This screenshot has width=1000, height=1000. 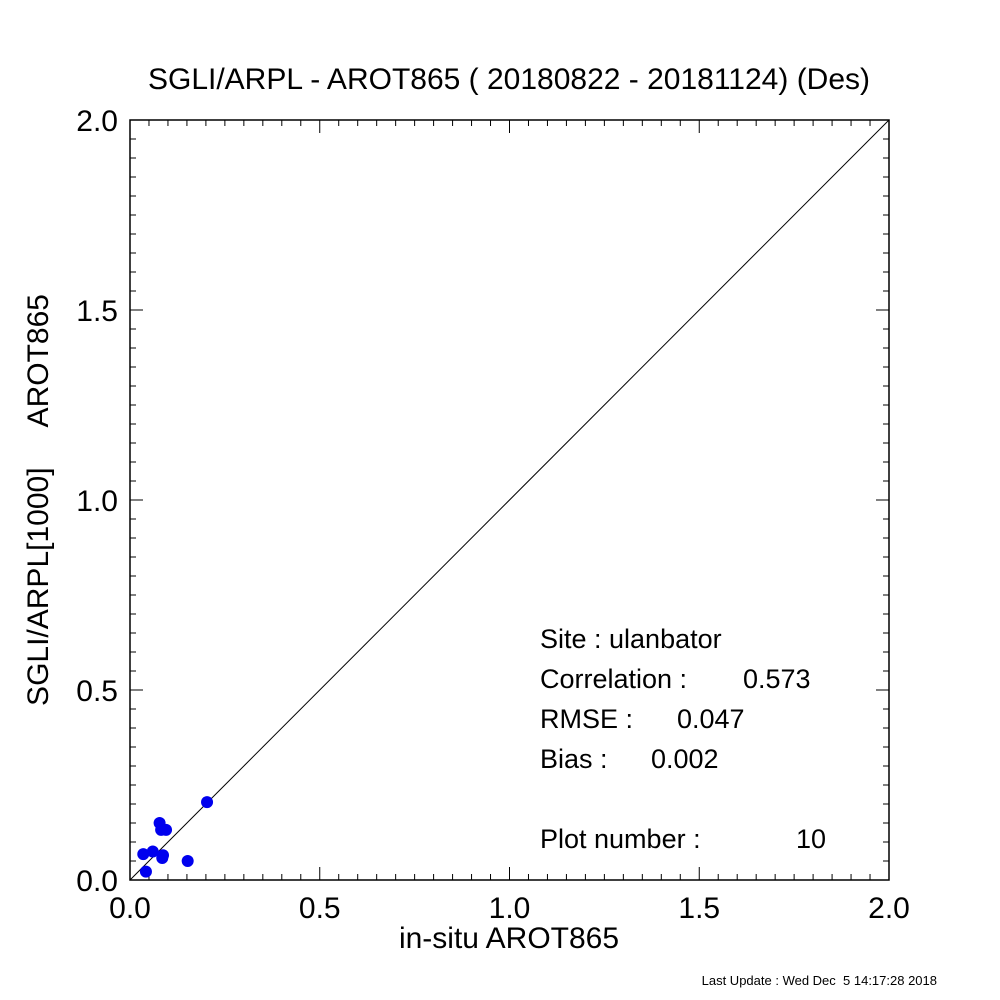 What do you see at coordinates (777, 679) in the screenshot?
I see `correlation-value: 0.573` at bounding box center [777, 679].